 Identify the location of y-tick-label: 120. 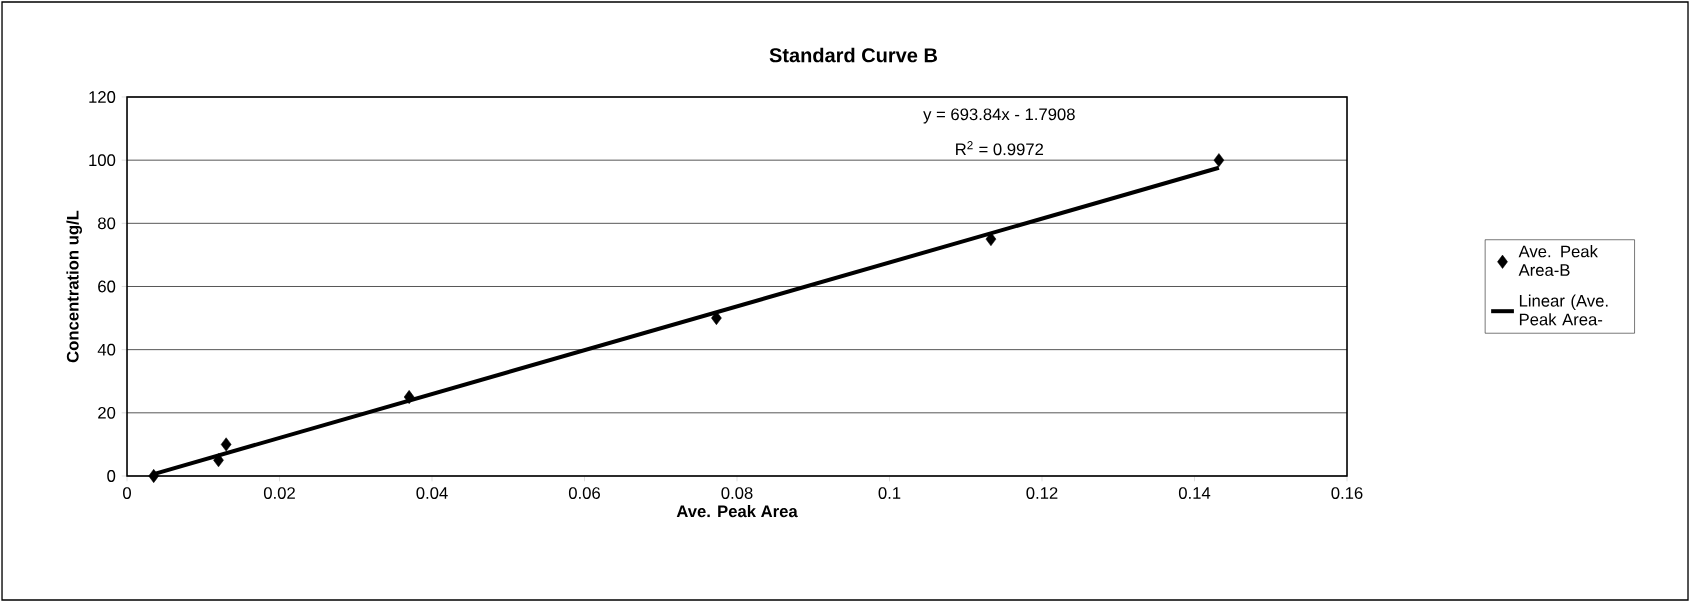
(102, 97).